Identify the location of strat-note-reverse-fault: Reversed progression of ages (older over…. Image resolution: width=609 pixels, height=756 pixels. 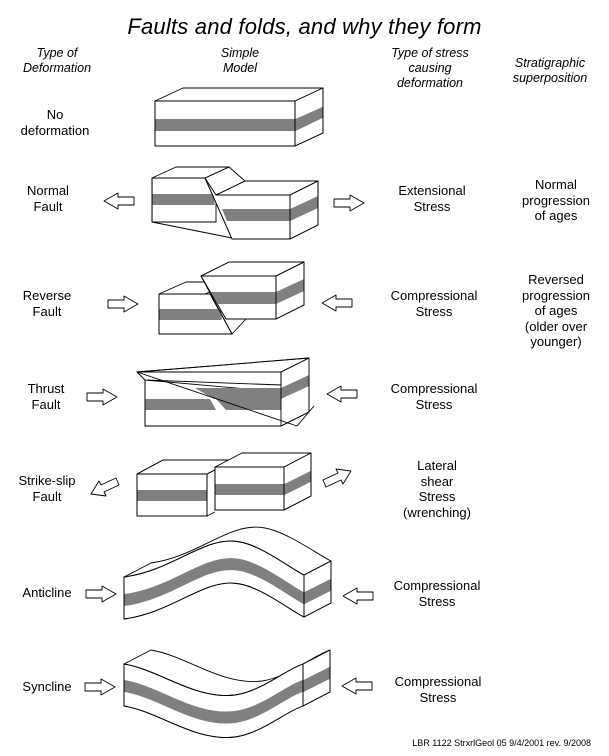
(556, 310).